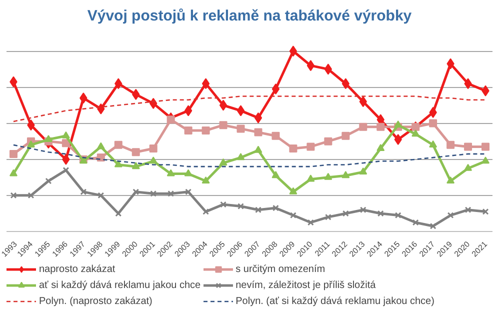 The width and height of the screenshot is (500, 334). I want to click on legend-label: Polyn. (naprosto zakázat), so click(95, 301).